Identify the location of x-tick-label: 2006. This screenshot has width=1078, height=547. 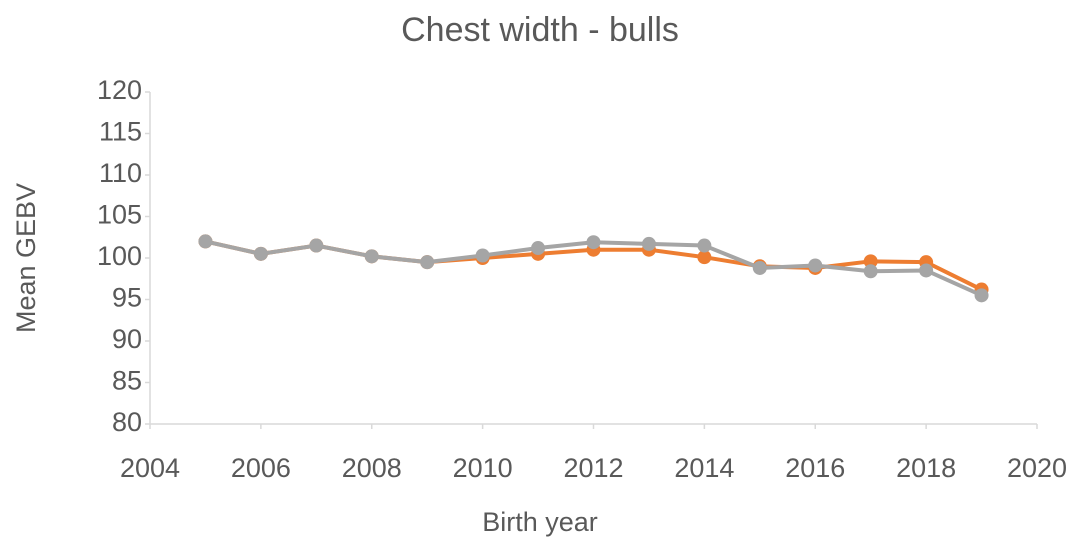
(261, 468).